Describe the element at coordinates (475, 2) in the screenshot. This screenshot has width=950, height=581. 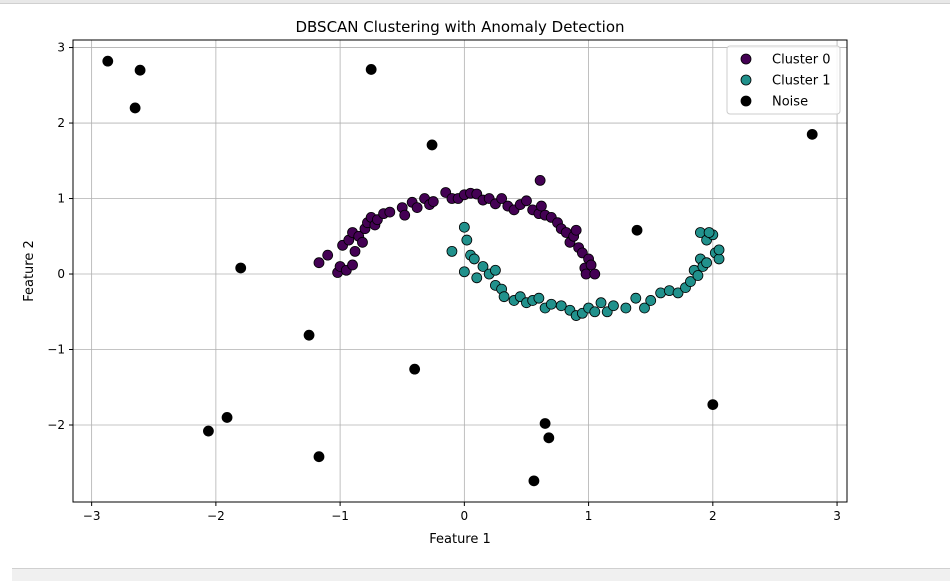
I see `window-top-bar` at that location.